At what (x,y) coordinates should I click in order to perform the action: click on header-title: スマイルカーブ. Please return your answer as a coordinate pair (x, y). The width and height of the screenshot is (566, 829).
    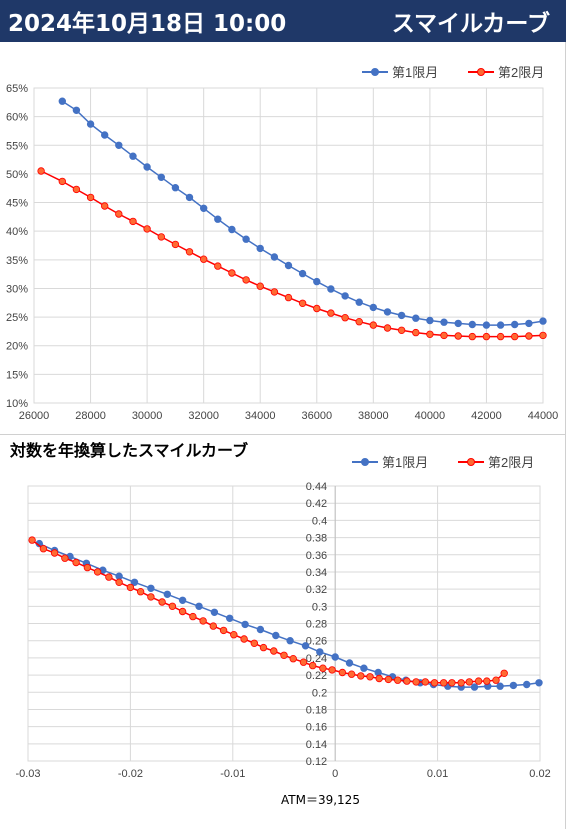
    Looking at the image, I should click on (470, 24).